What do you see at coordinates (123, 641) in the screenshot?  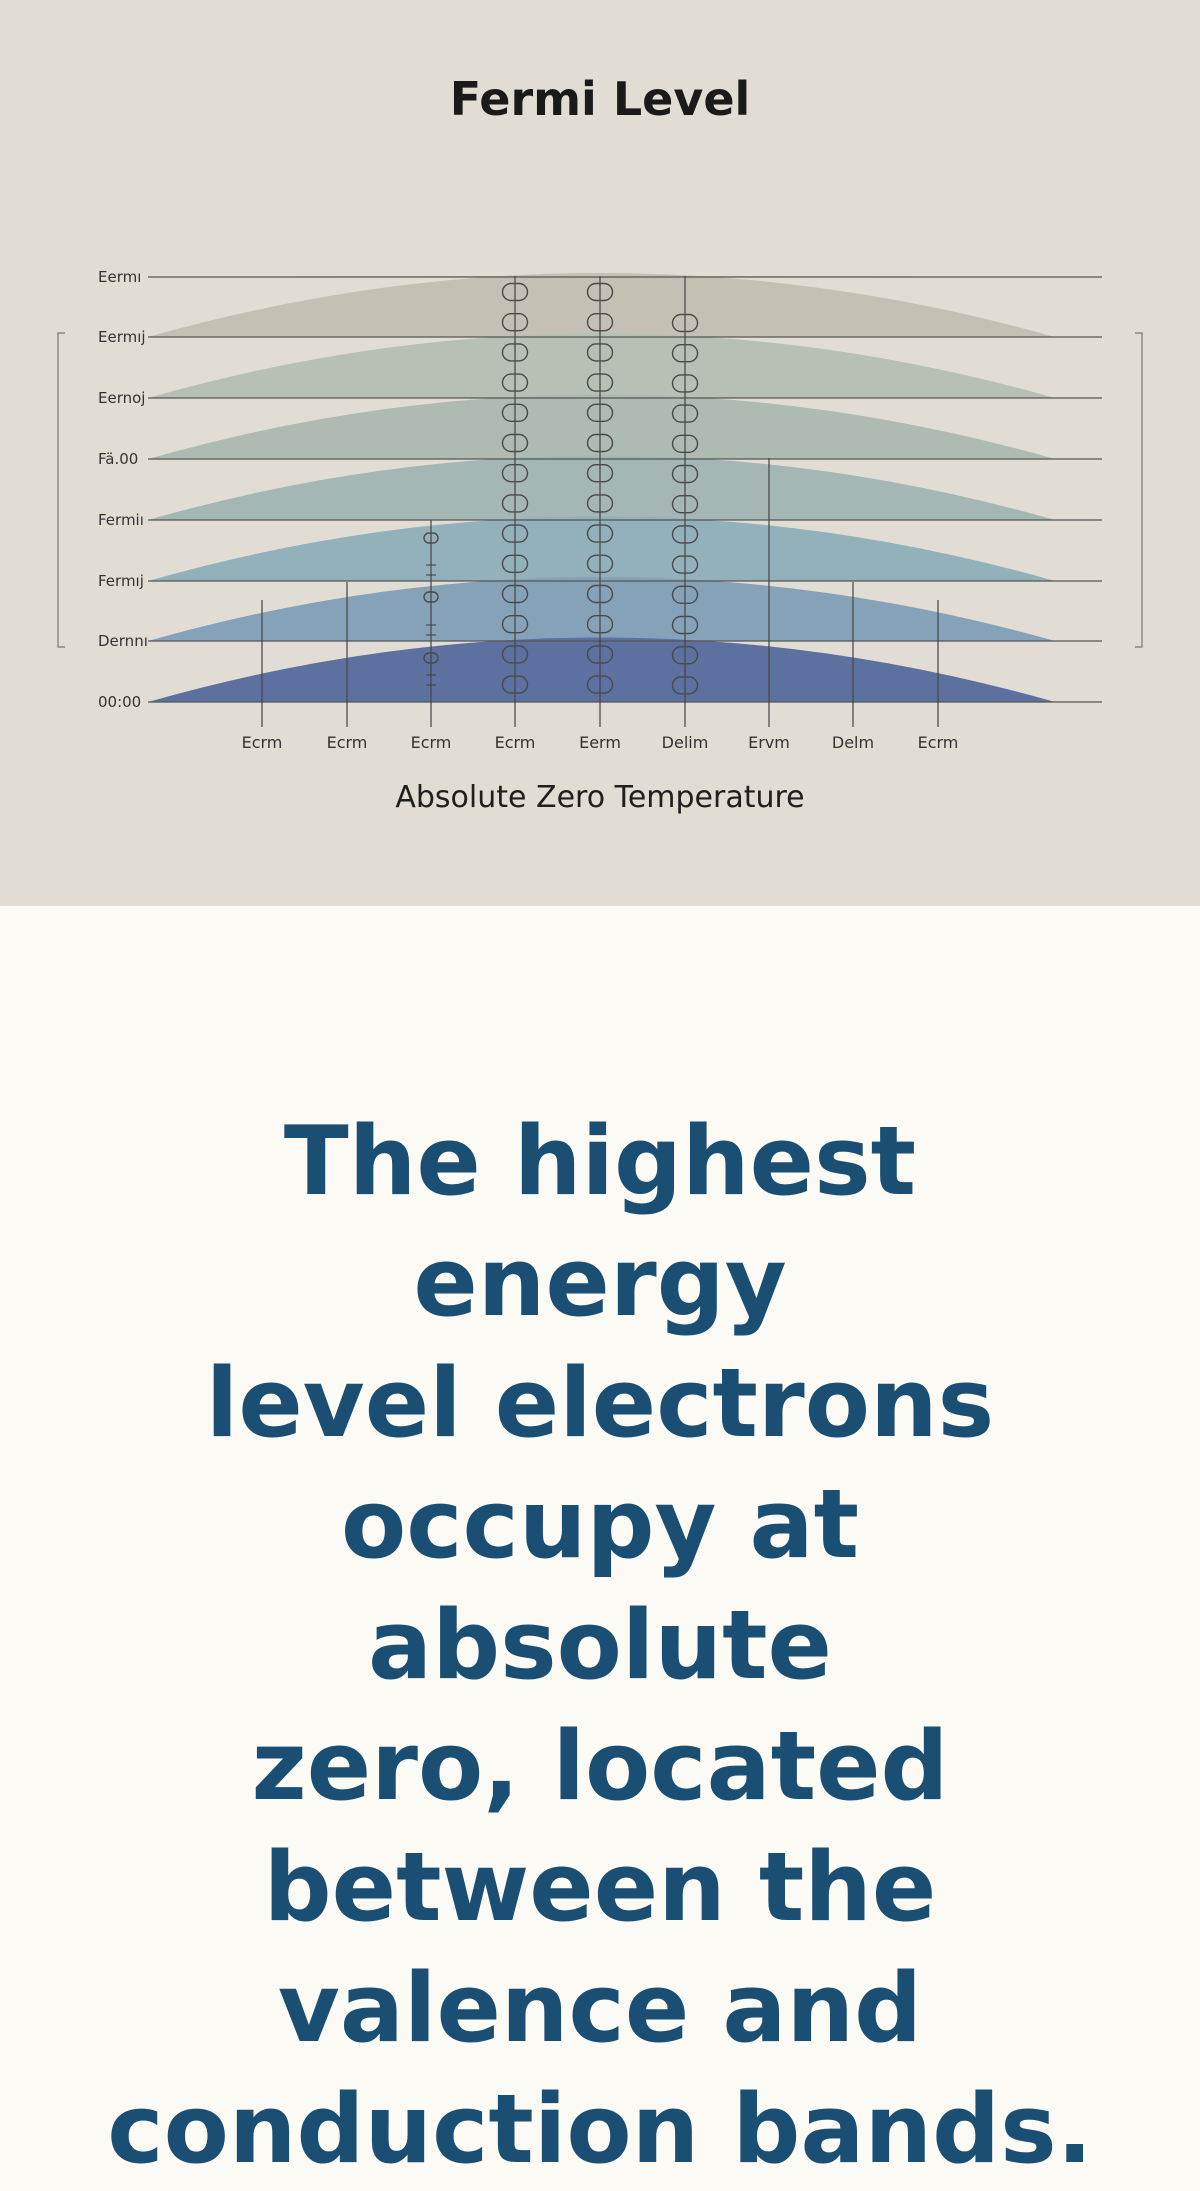 I see `level-label: Dernnı` at bounding box center [123, 641].